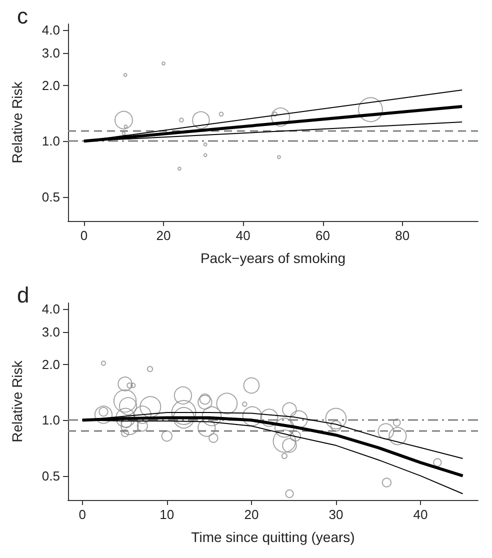  I want to click on chart-title: d, so click(23, 295).